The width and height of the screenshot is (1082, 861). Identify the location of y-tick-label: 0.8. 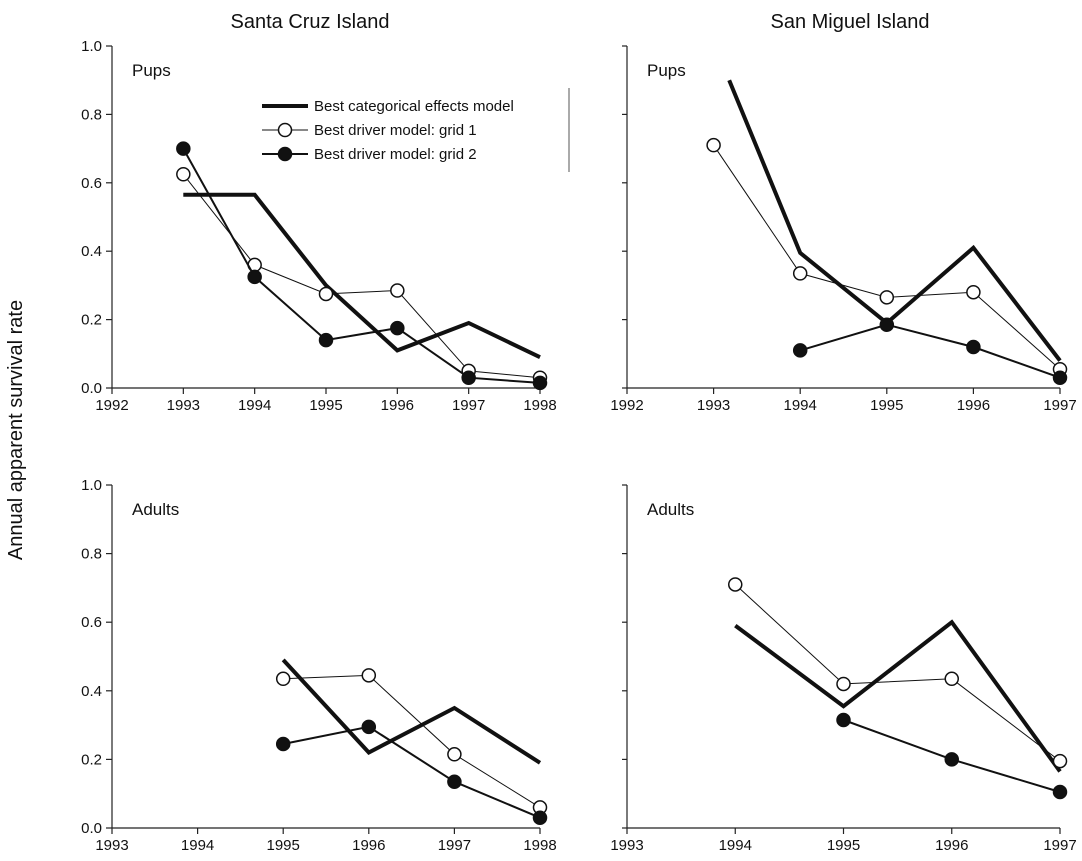
(91, 114).